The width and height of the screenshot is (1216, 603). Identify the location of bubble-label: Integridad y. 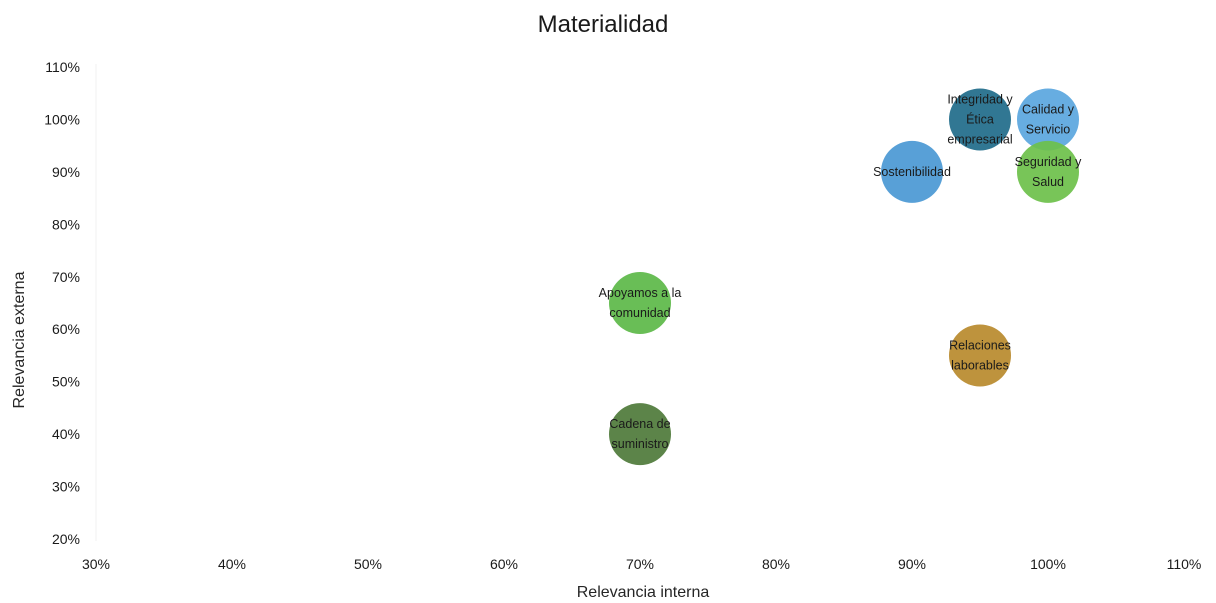
(980, 99).